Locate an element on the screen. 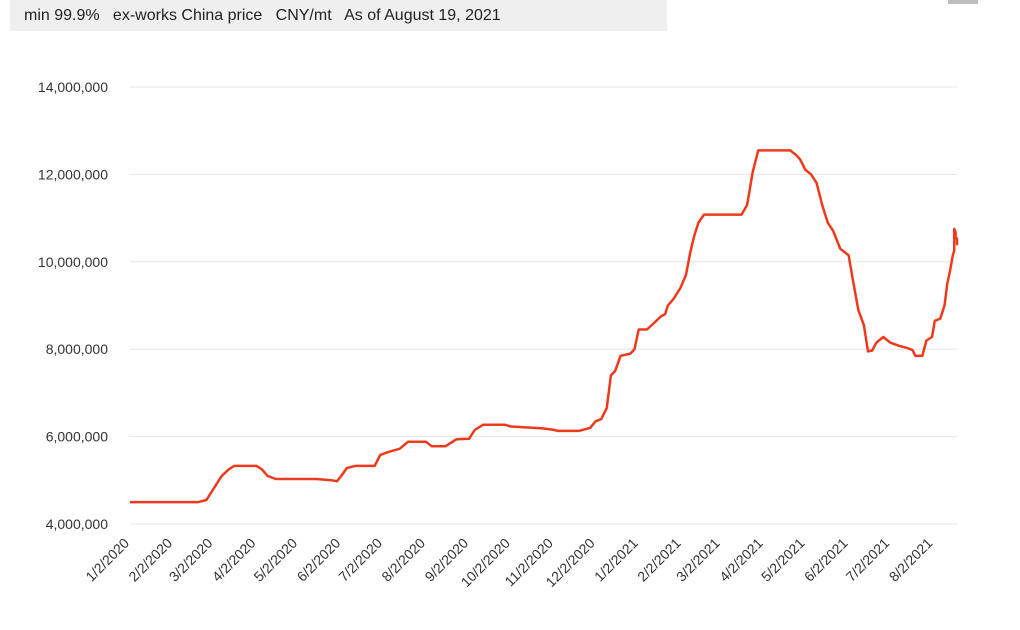 Image resolution: width=1020 pixels, height=630 pixels. x-tick-label: 1/2/2020 is located at coordinates (107, 560).